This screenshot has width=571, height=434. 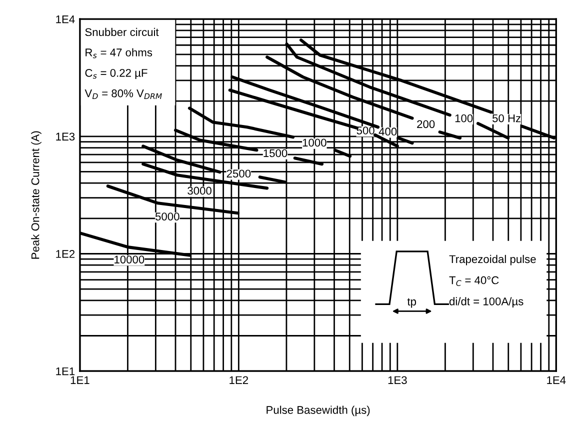 I want to click on annotation: tp, so click(x=411, y=303).